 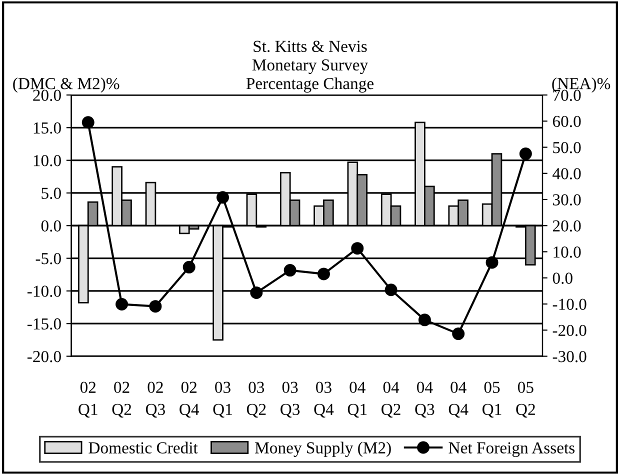 I want to click on y-tick-label: -20.0, so click(x=44, y=356).